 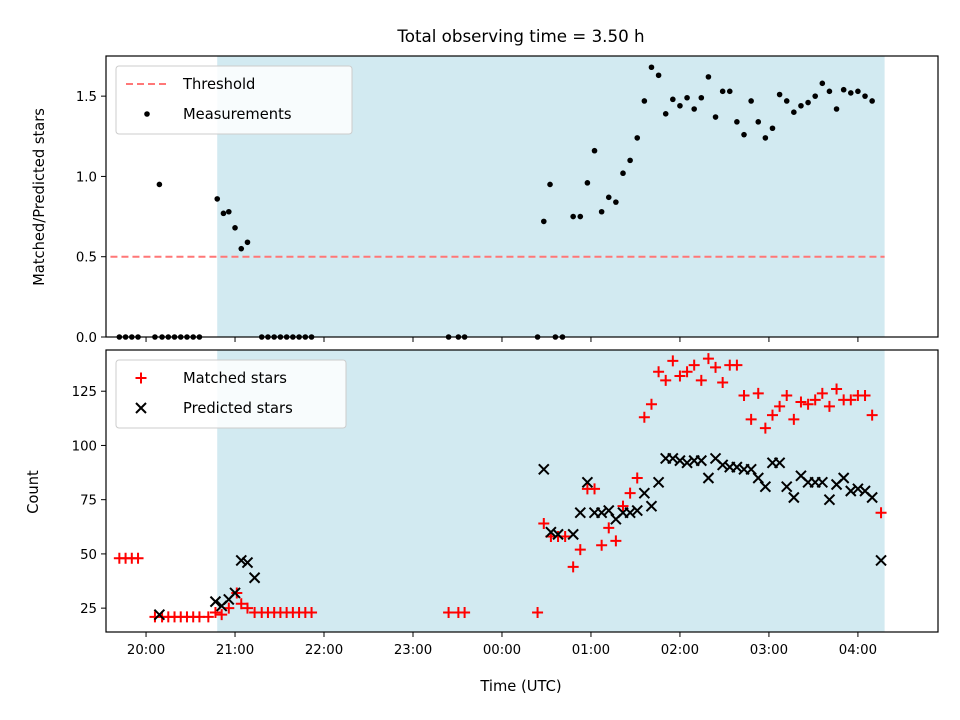 I want to click on x-tick: 20:00, so click(x=146, y=645).